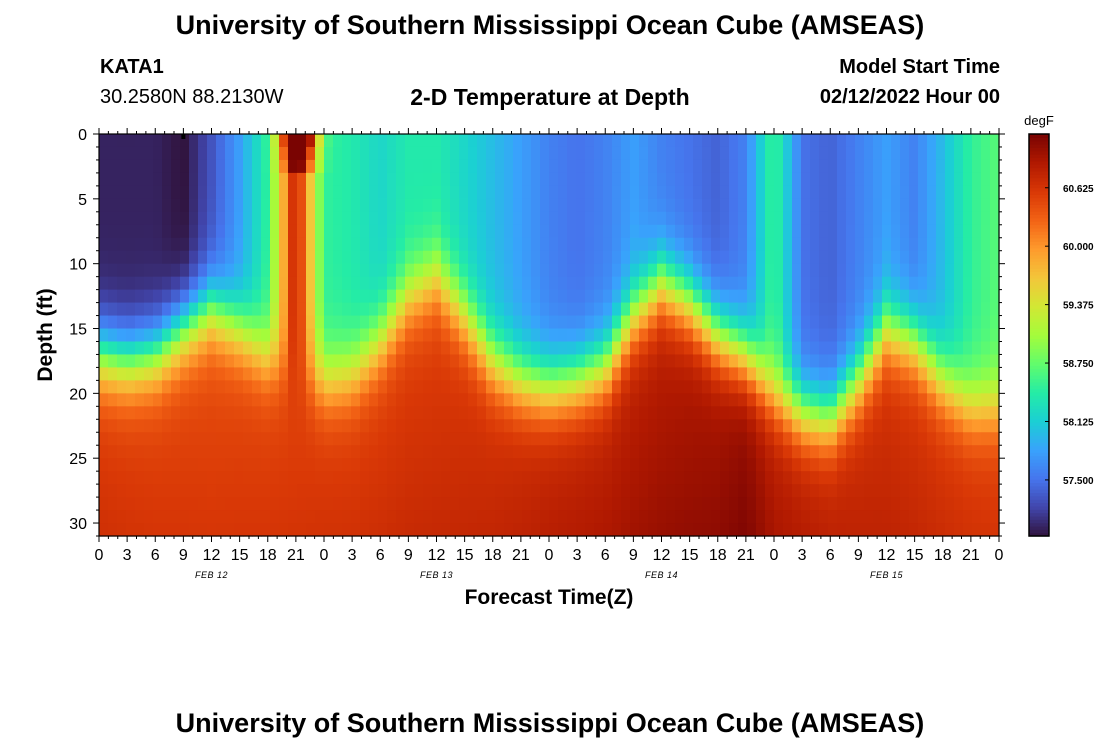 This screenshot has height=750, width=1100. Describe the element at coordinates (82, 135) in the screenshot. I see `y-tick-label: 0` at that location.